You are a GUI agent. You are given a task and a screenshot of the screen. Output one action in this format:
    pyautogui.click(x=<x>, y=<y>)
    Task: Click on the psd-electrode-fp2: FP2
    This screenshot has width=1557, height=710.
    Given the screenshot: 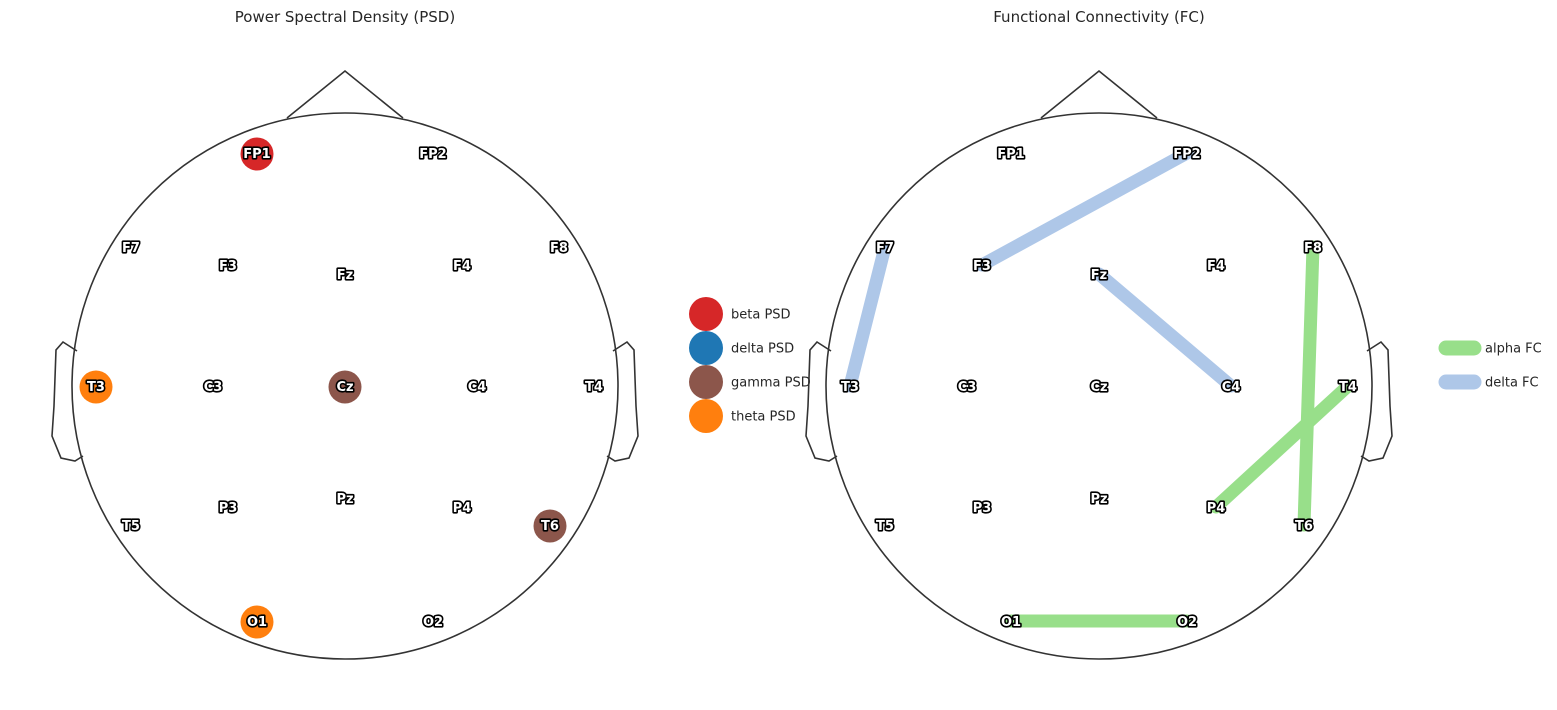 What is the action you would take?
    pyautogui.click(x=432, y=154)
    